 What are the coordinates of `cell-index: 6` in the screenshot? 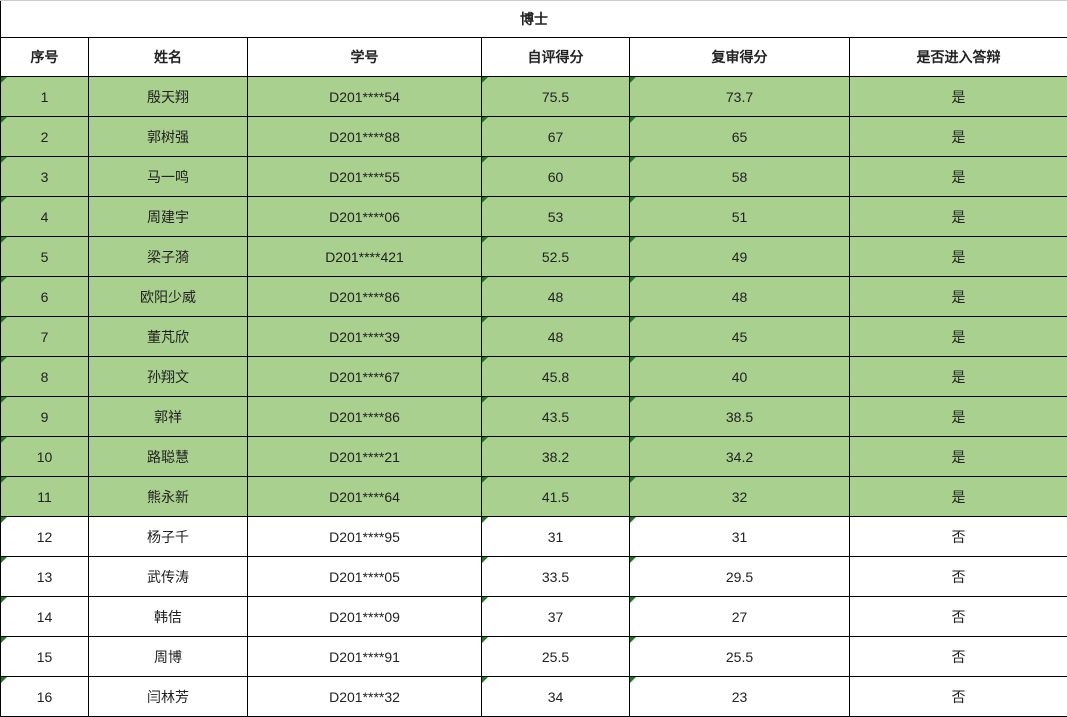 It's located at (45, 297).